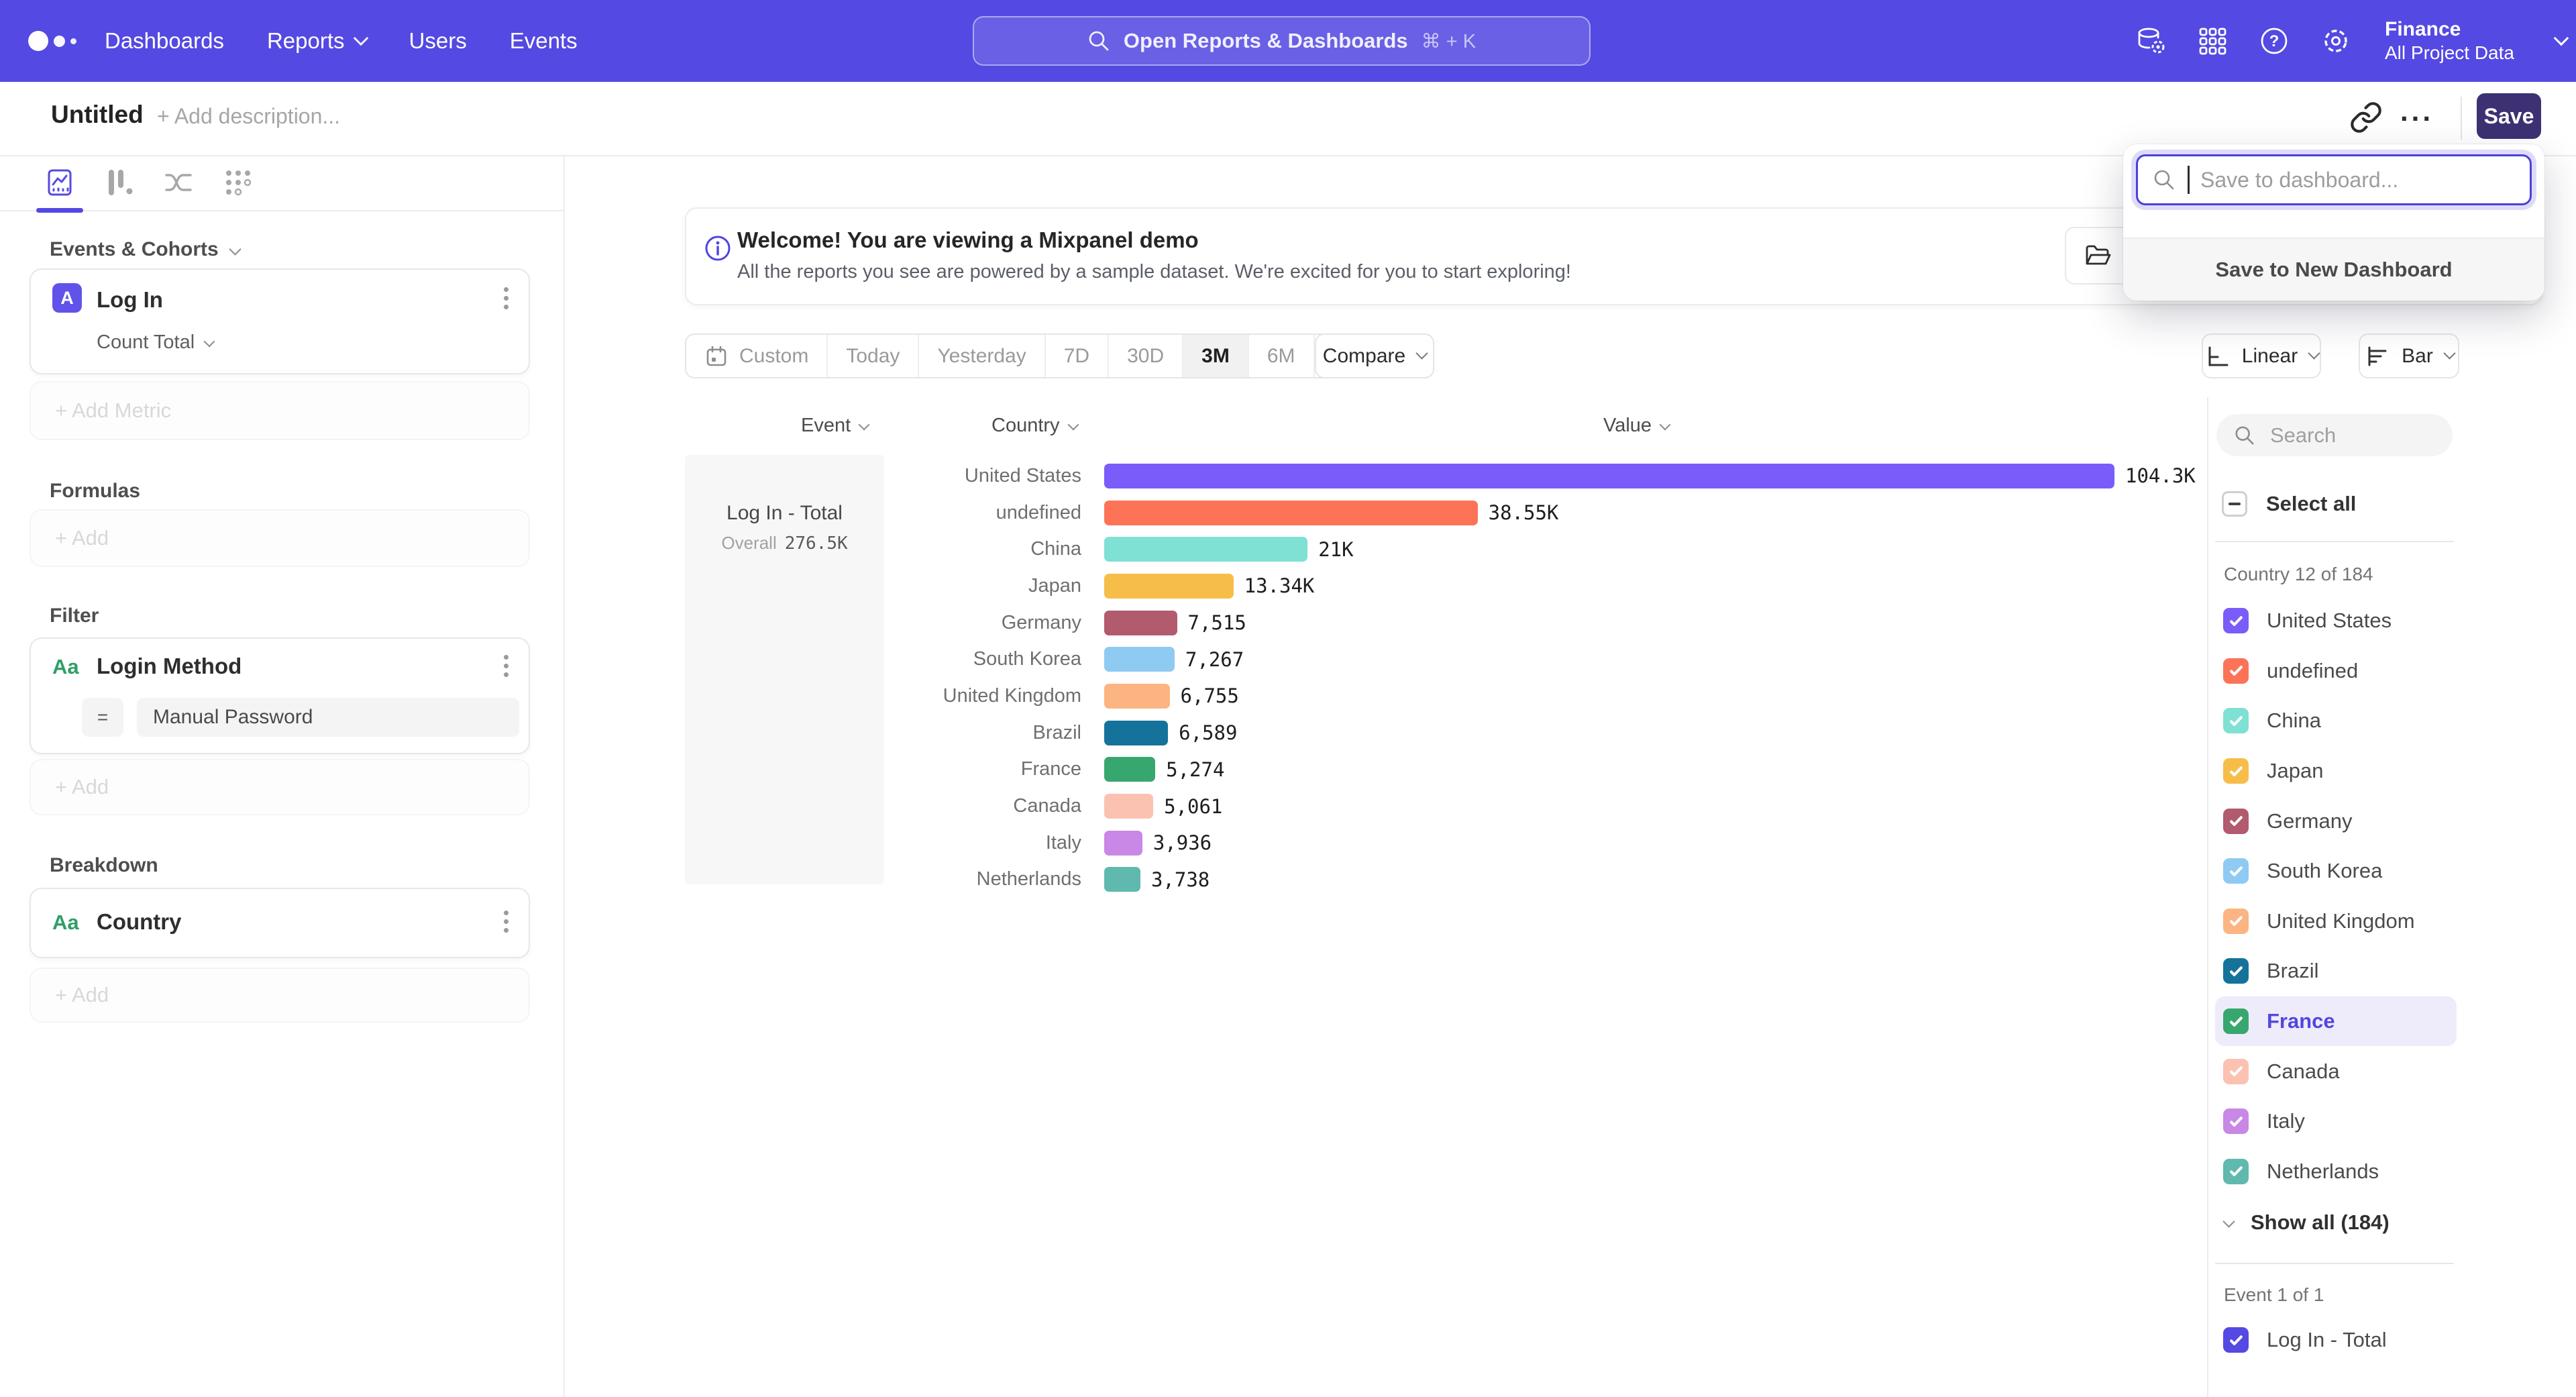  I want to click on legend-item-china: China, so click(2336, 721).